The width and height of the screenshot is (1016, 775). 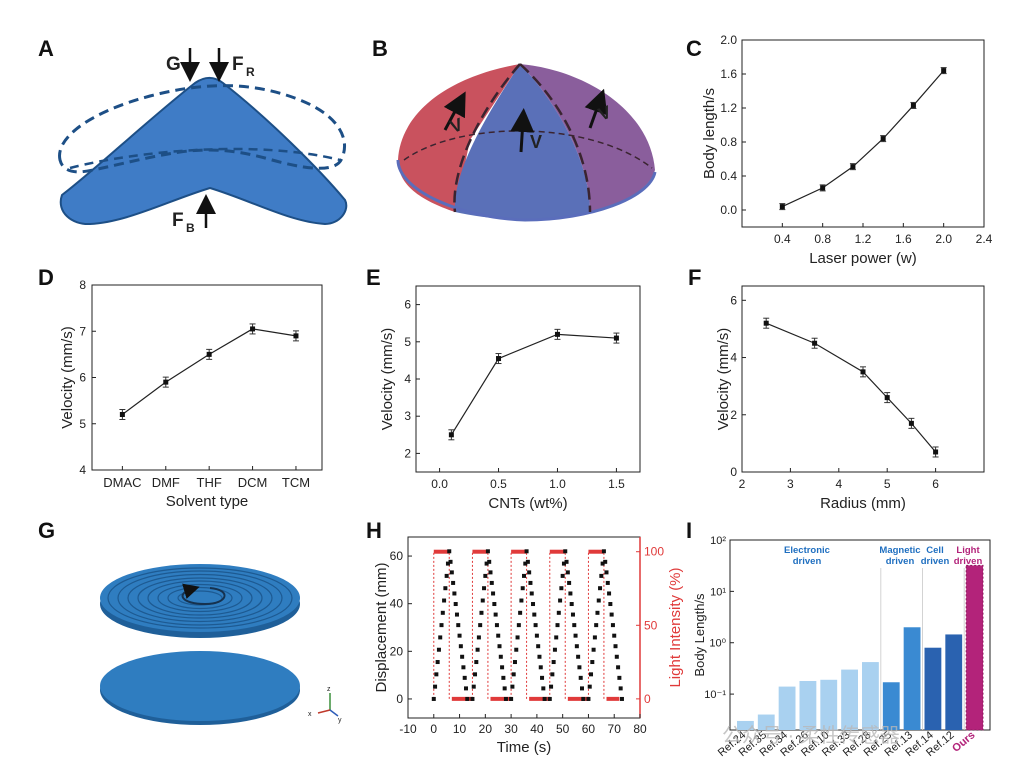 What do you see at coordinates (407, 305) in the screenshot?
I see `y-tick-label: 6` at bounding box center [407, 305].